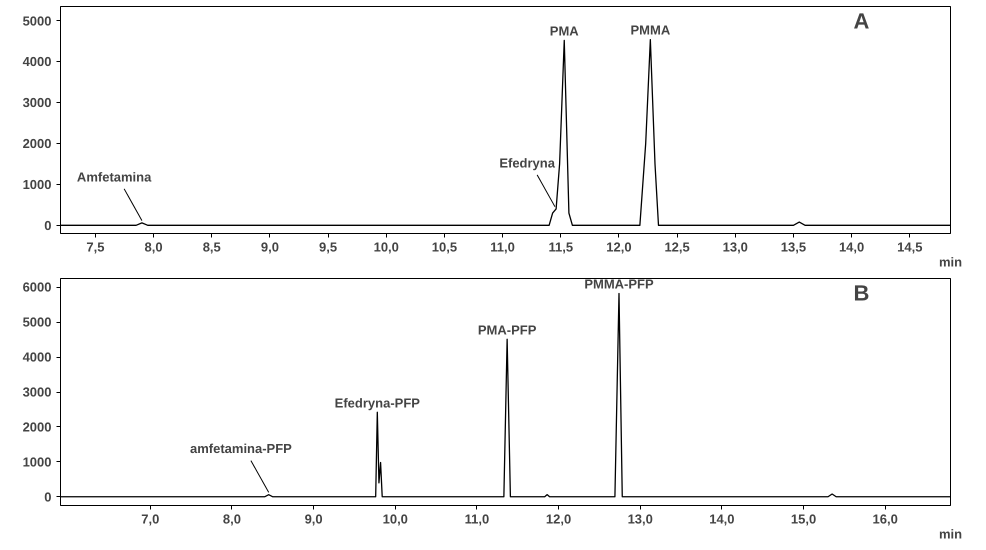 The image size is (986, 550). Describe the element at coordinates (507, 330) in the screenshot. I see `annotation: PMA-PFP` at that location.